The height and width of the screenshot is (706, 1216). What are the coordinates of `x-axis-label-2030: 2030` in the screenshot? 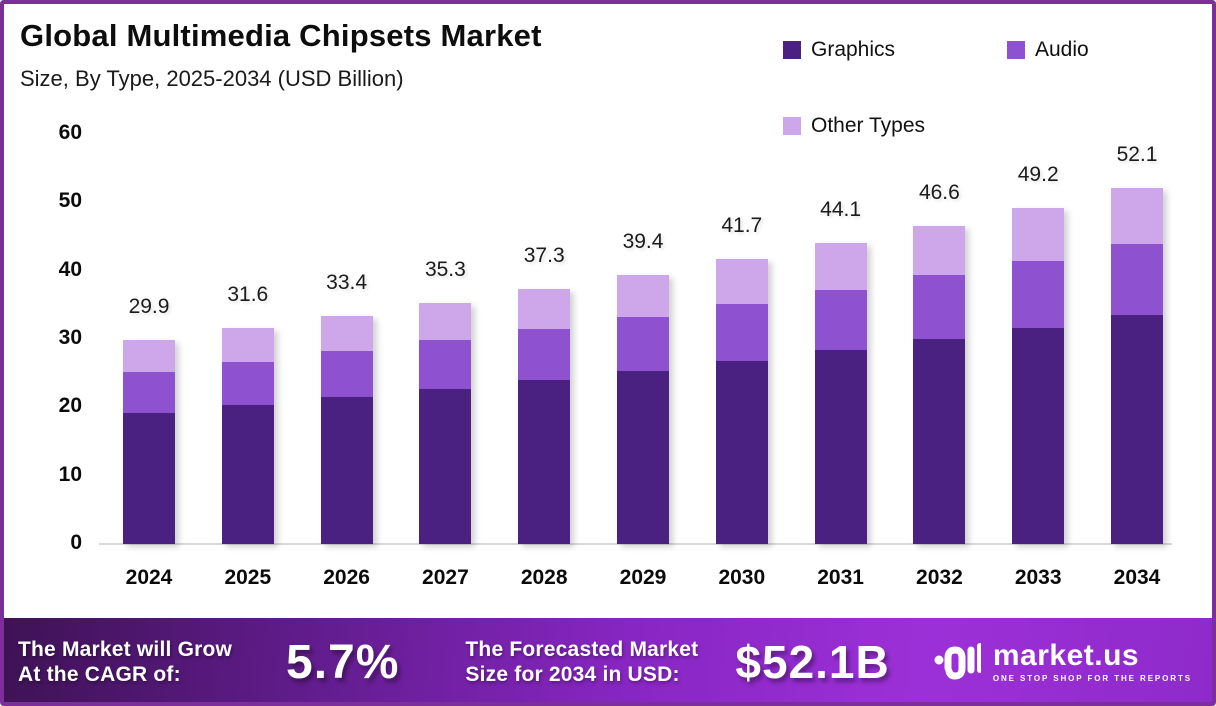 It's located at (742, 577).